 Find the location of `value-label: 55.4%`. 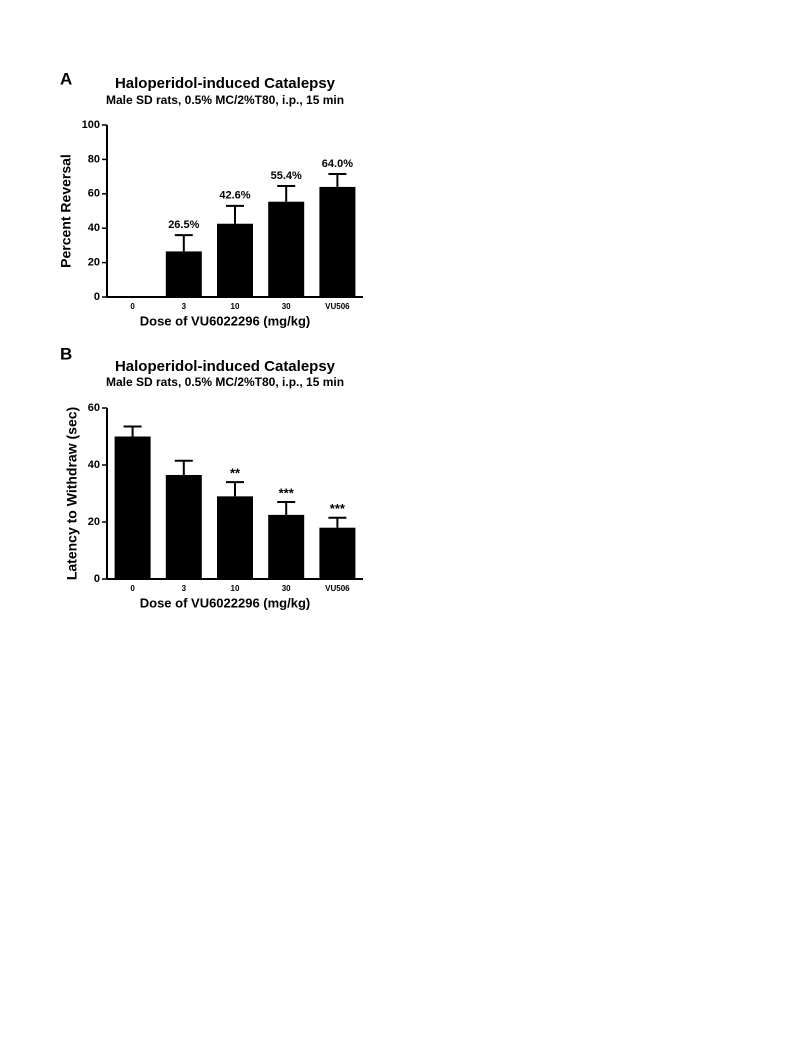

value-label: 55.4% is located at coordinates (286, 176).